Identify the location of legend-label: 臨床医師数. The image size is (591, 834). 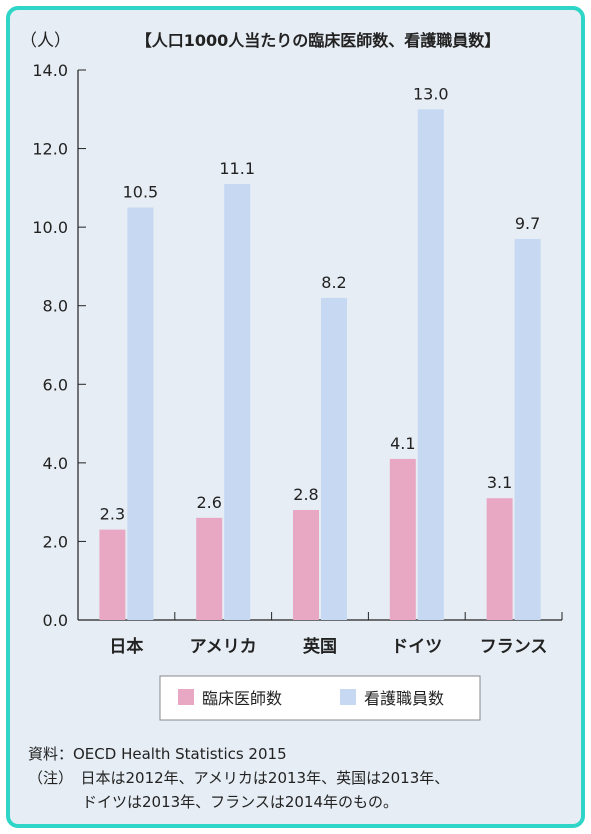
(242, 698).